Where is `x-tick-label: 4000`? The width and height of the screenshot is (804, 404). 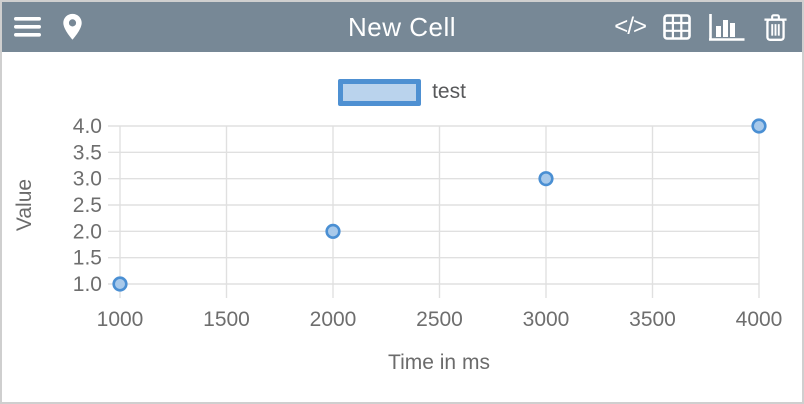
x-tick-label: 4000 is located at coordinates (759, 319).